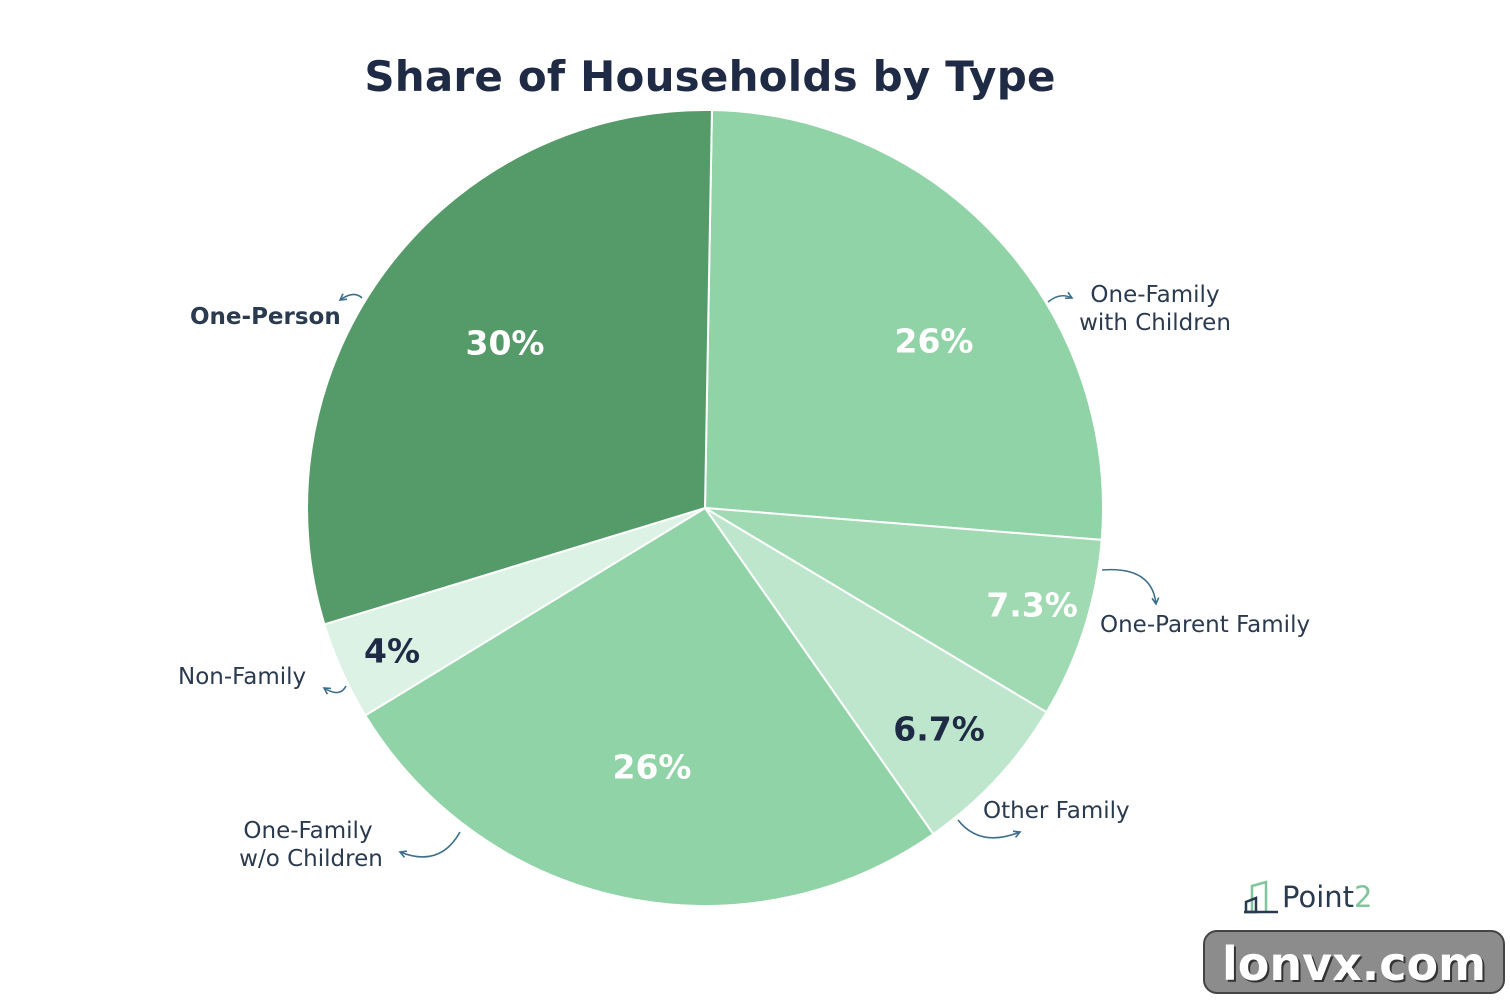 This screenshot has width=1510, height=1004. Describe the element at coordinates (1155, 601) in the screenshot. I see `callout-arrowhead-one-parent-family` at that location.